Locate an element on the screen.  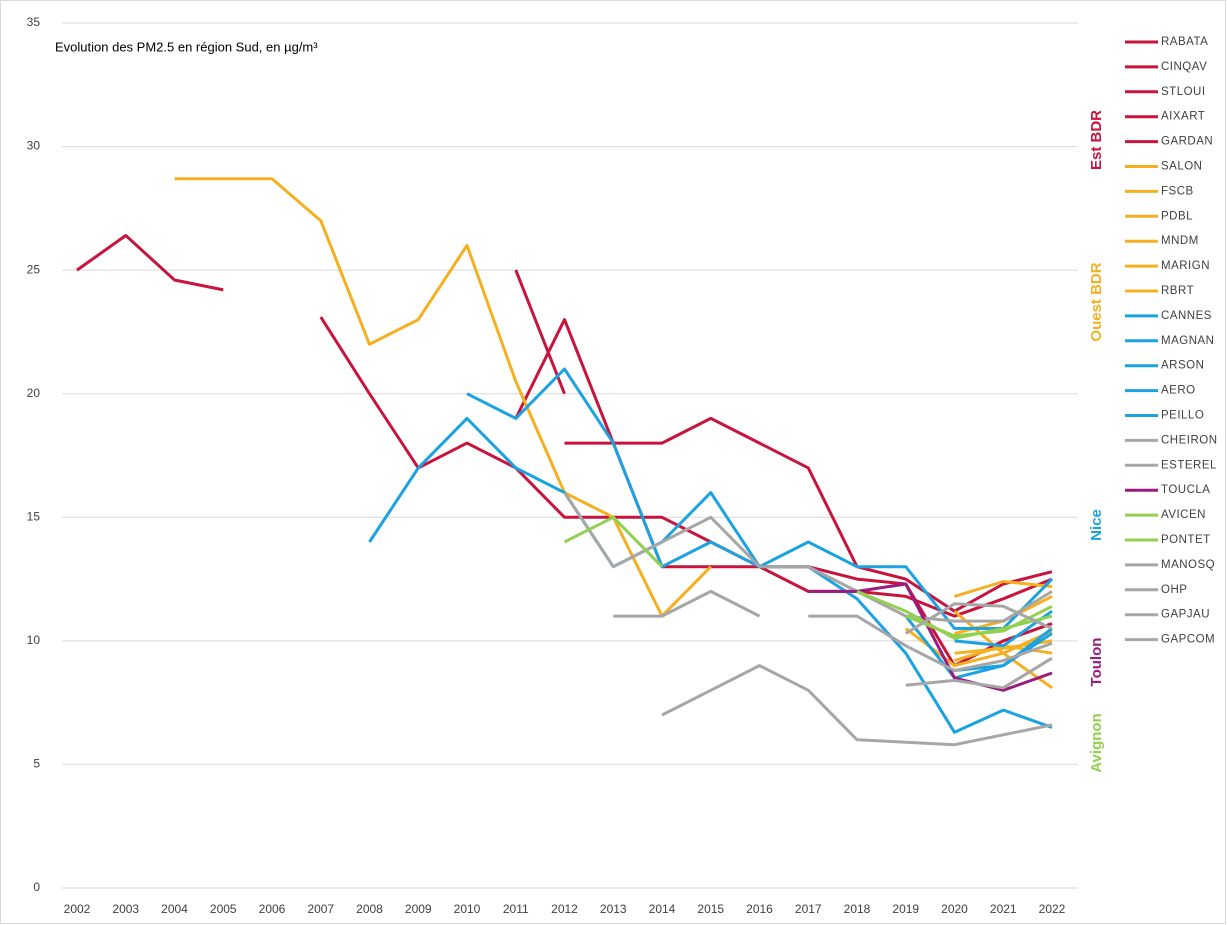
legend-label: FSCB is located at coordinates (1177, 191).